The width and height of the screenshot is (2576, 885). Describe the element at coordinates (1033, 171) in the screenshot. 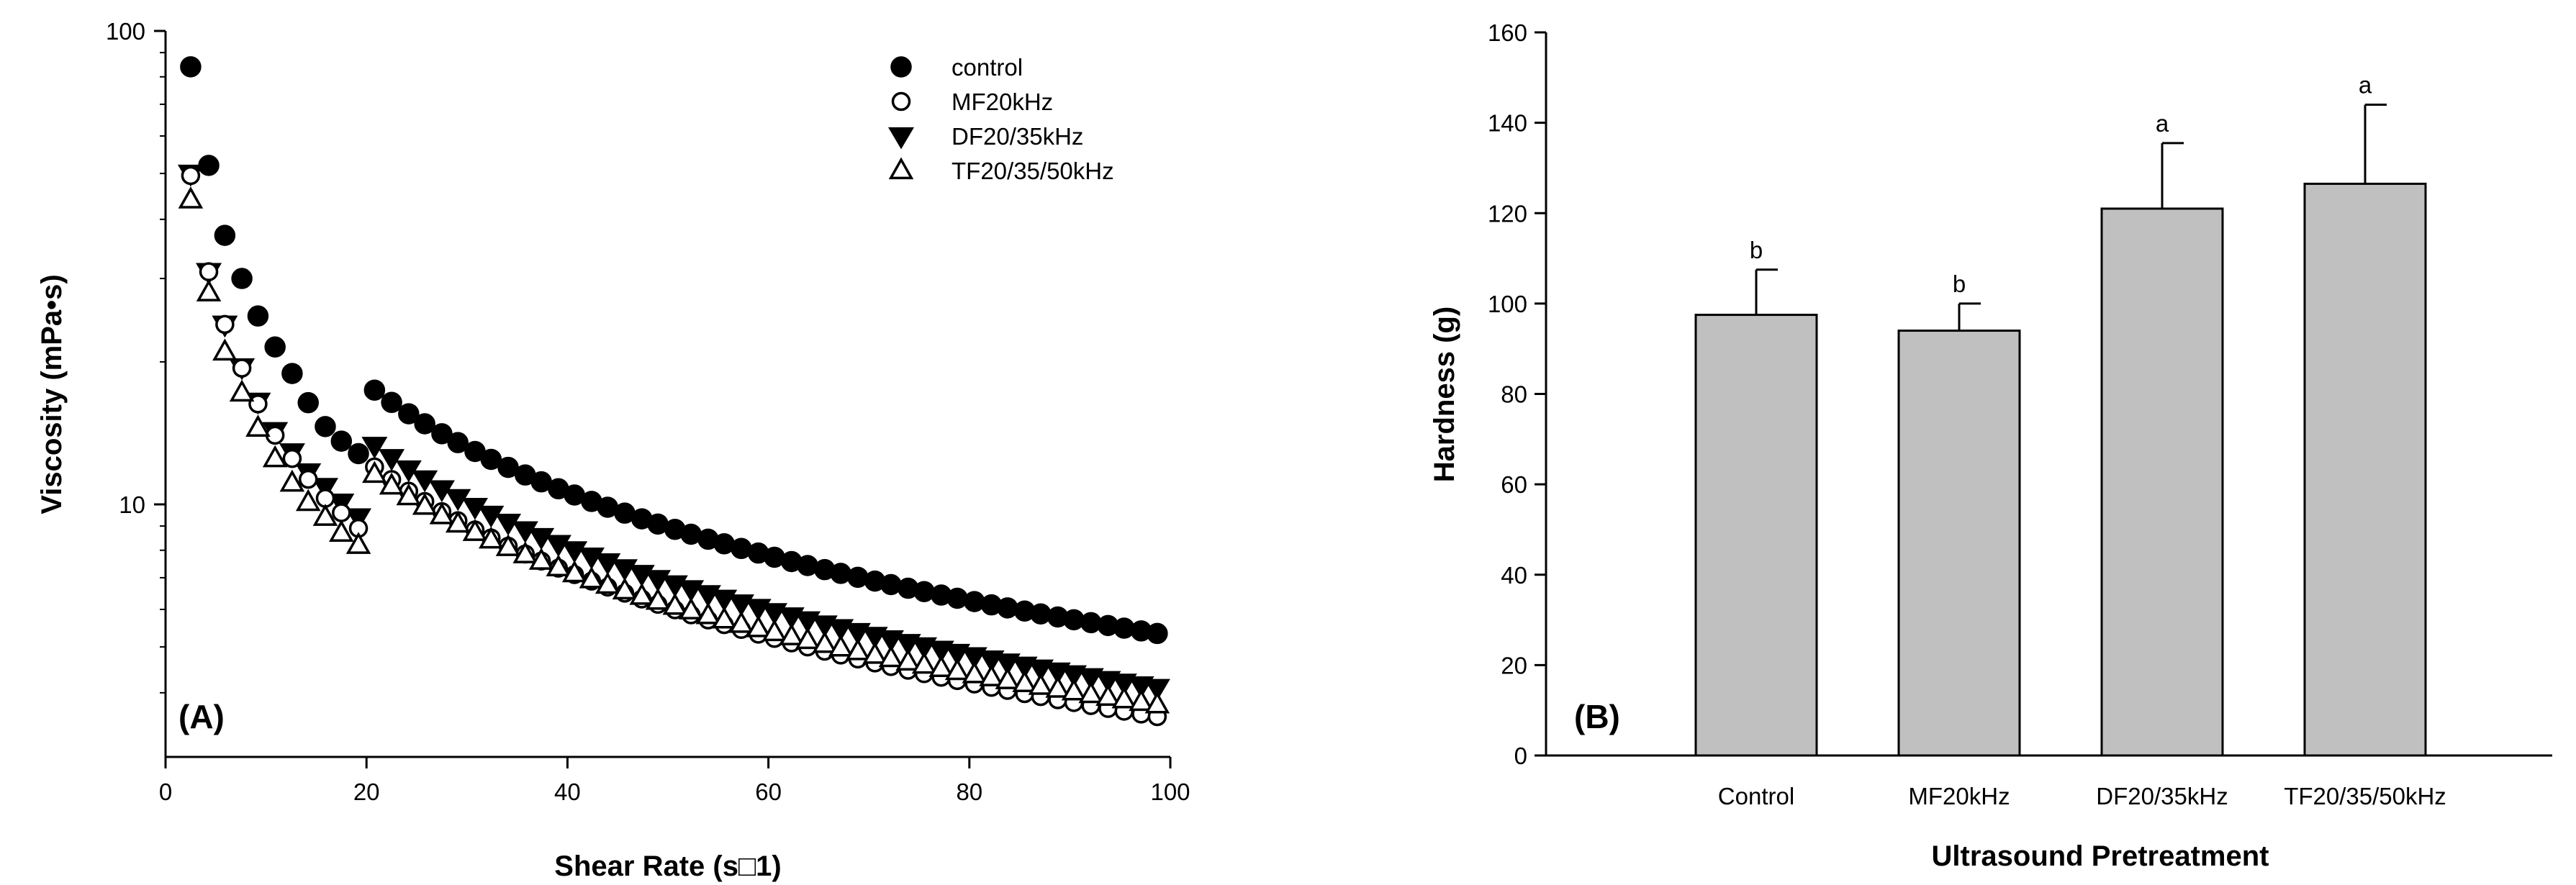

I see `legend-label: TF20/35/50kHz` at that location.